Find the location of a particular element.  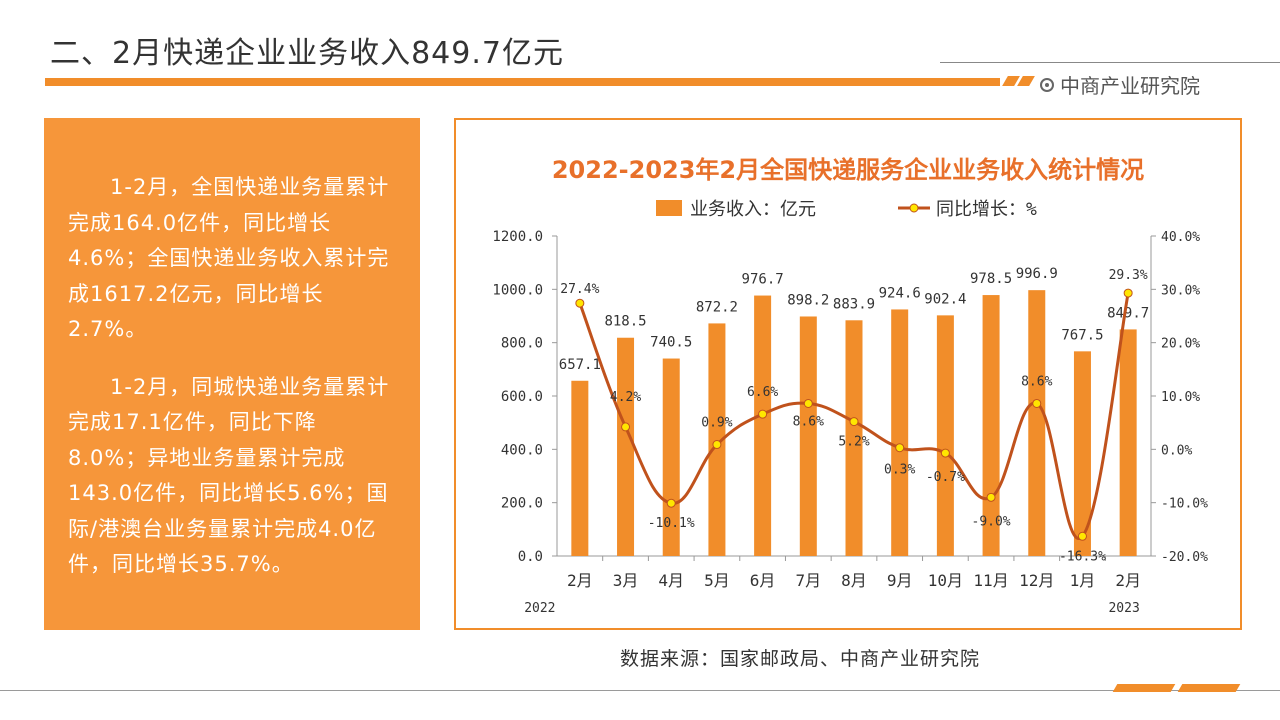

bar-value-label: 996.9 is located at coordinates (1037, 274).